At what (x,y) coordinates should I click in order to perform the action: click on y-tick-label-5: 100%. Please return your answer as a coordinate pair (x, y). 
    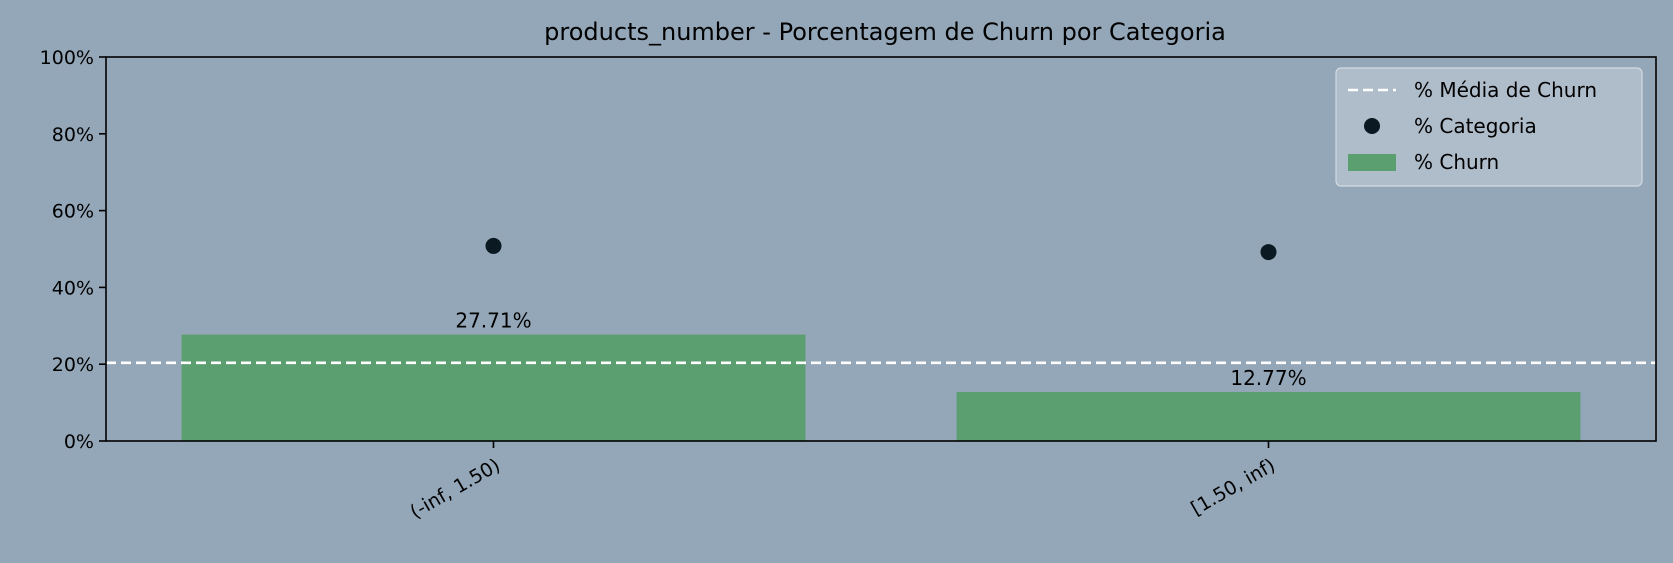
    Looking at the image, I should click on (67, 58).